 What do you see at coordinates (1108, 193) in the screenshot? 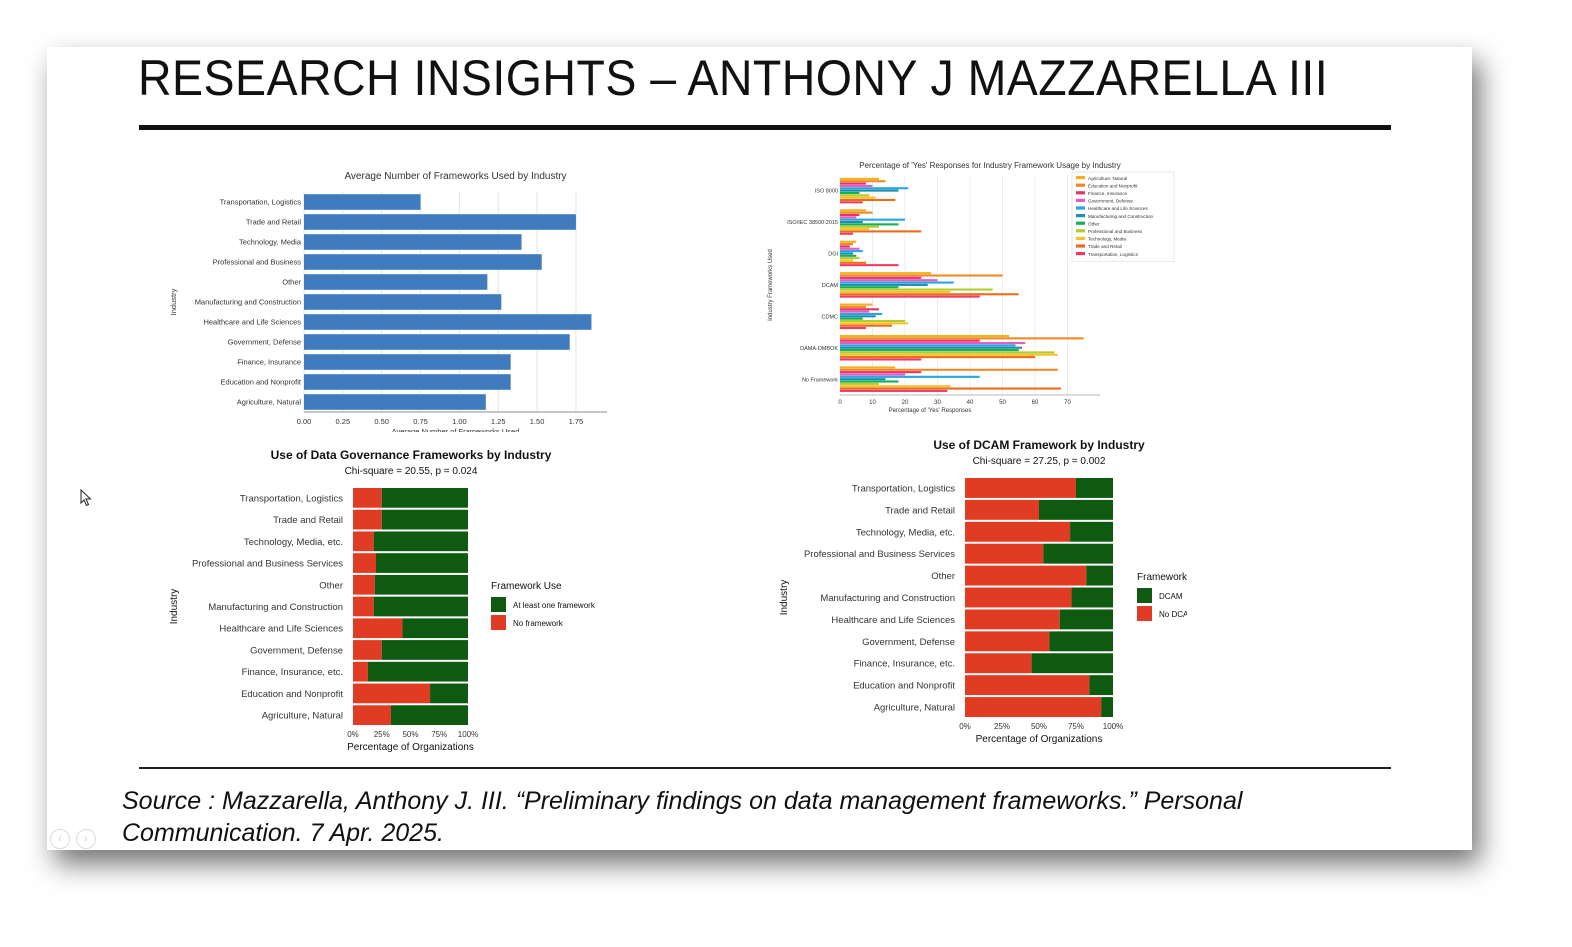
I see `legend-label: Finance, Insurance` at bounding box center [1108, 193].